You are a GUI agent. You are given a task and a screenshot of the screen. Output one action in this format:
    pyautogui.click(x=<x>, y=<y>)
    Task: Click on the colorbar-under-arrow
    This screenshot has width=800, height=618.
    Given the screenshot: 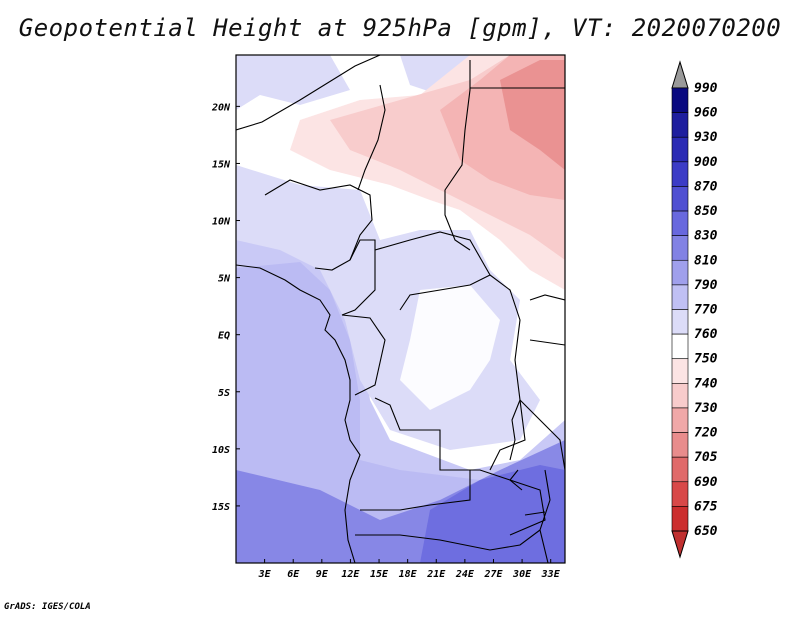 What is the action you would take?
    pyautogui.click(x=680, y=544)
    